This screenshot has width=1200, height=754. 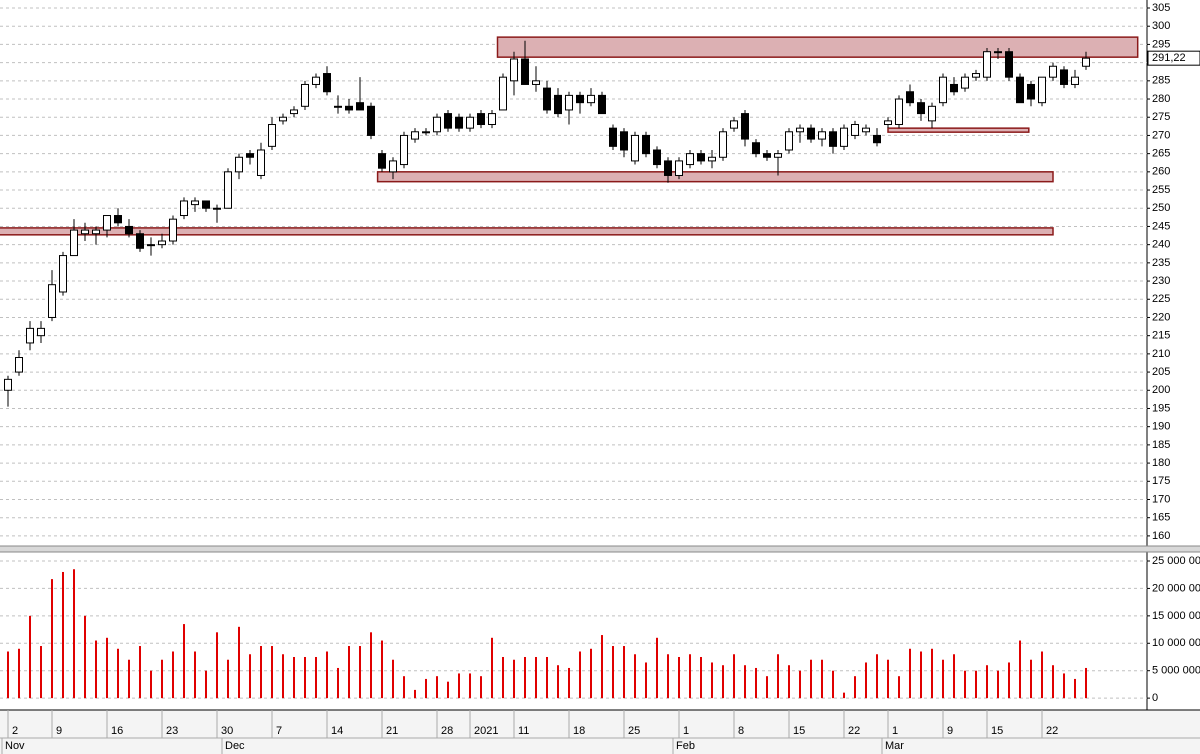 I want to click on x-tick-label: 14, so click(x=337, y=731).